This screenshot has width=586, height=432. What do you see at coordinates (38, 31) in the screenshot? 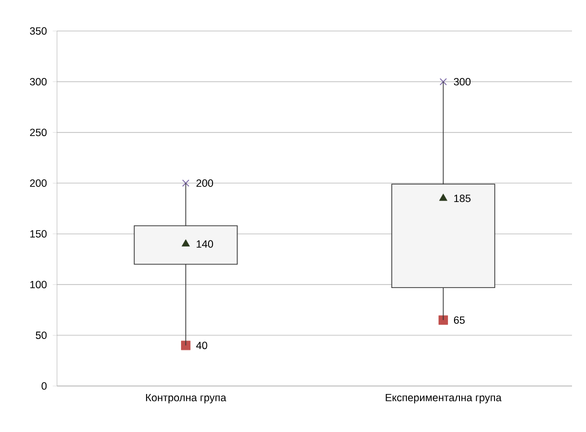
I see `y-tick-label: 350` at bounding box center [38, 31].